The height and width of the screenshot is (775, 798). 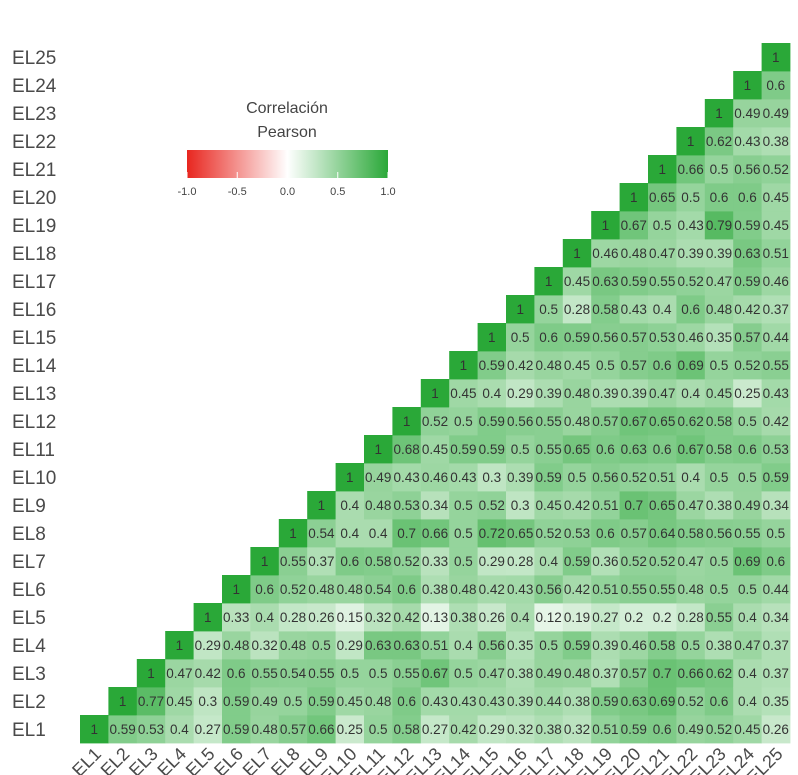 What do you see at coordinates (662, 533) in the screenshot?
I see `cell-label: 0.64` at bounding box center [662, 533].